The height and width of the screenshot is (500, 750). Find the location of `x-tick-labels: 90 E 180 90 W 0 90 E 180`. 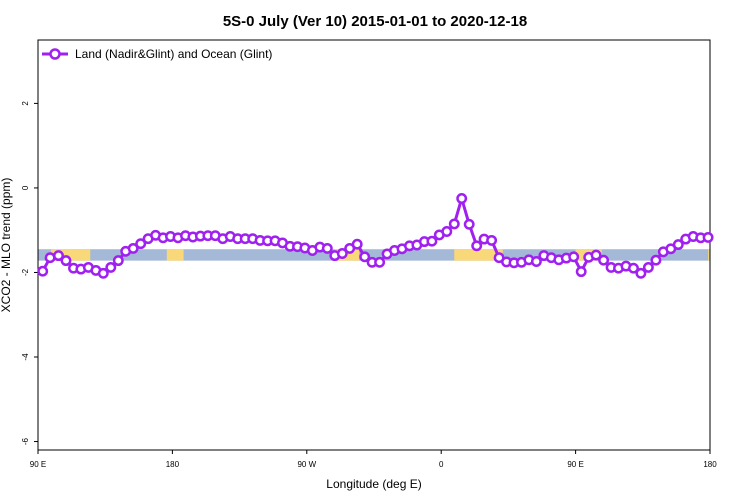

x-tick-labels: 90 E 180 90 W 0 90 E 180 is located at coordinates (373, 464).